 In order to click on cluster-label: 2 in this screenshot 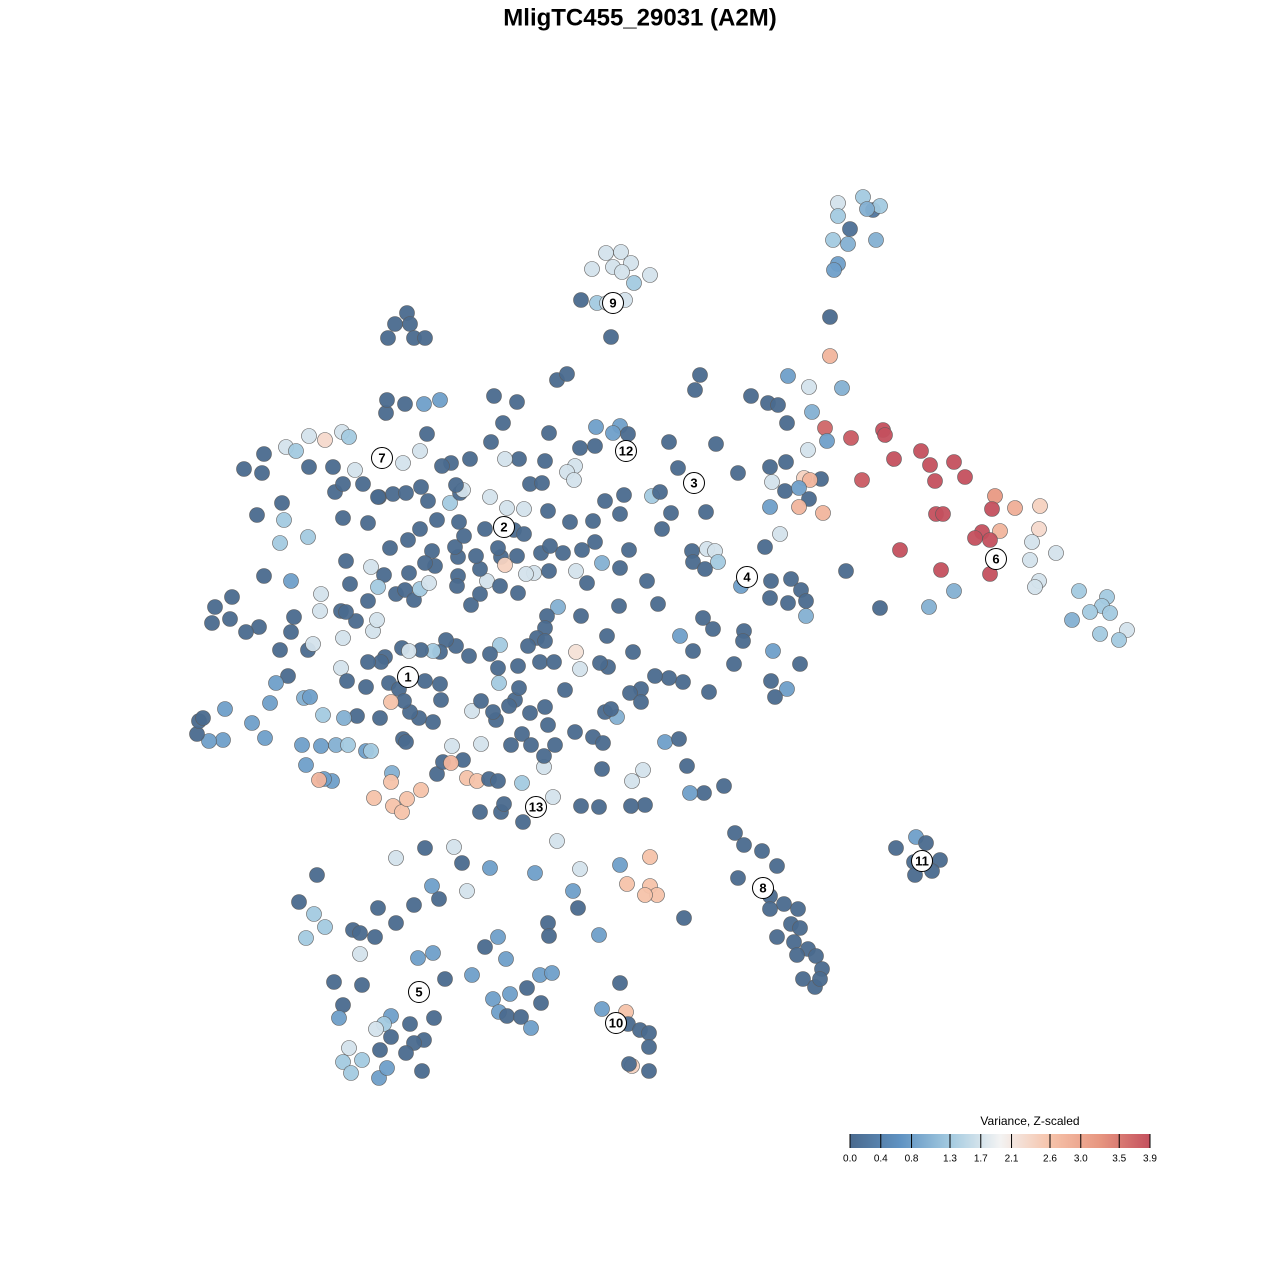, I will do `click(503, 526)`.